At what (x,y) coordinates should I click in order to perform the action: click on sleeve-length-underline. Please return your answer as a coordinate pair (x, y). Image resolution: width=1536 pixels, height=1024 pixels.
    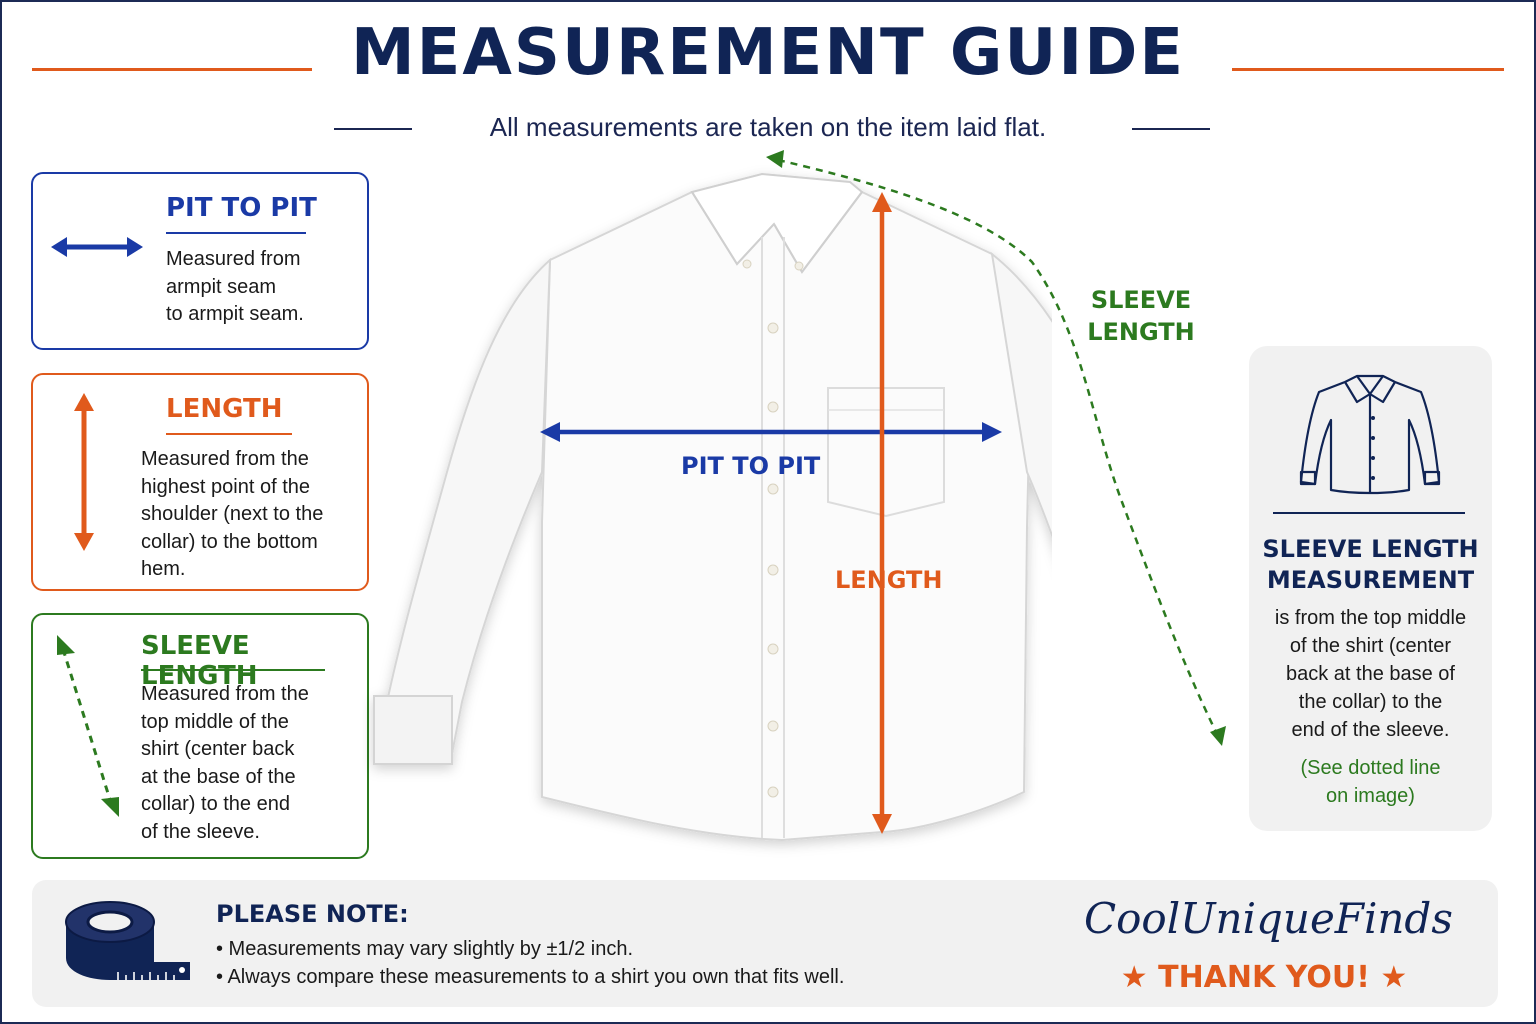
    Looking at the image, I should click on (233, 670).